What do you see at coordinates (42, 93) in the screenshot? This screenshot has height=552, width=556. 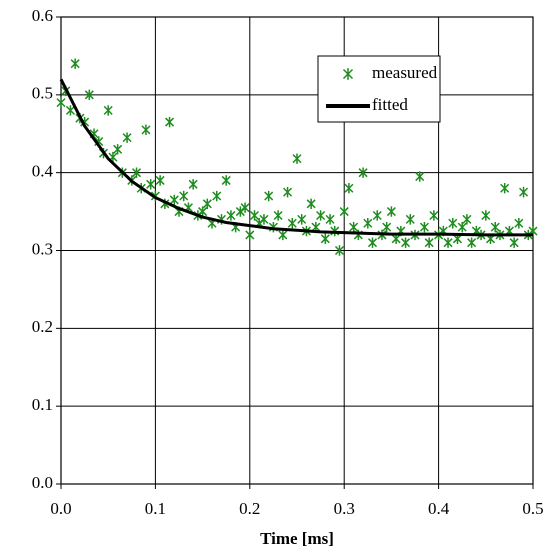 I see `y-tick-label: 0.5` at bounding box center [42, 93].